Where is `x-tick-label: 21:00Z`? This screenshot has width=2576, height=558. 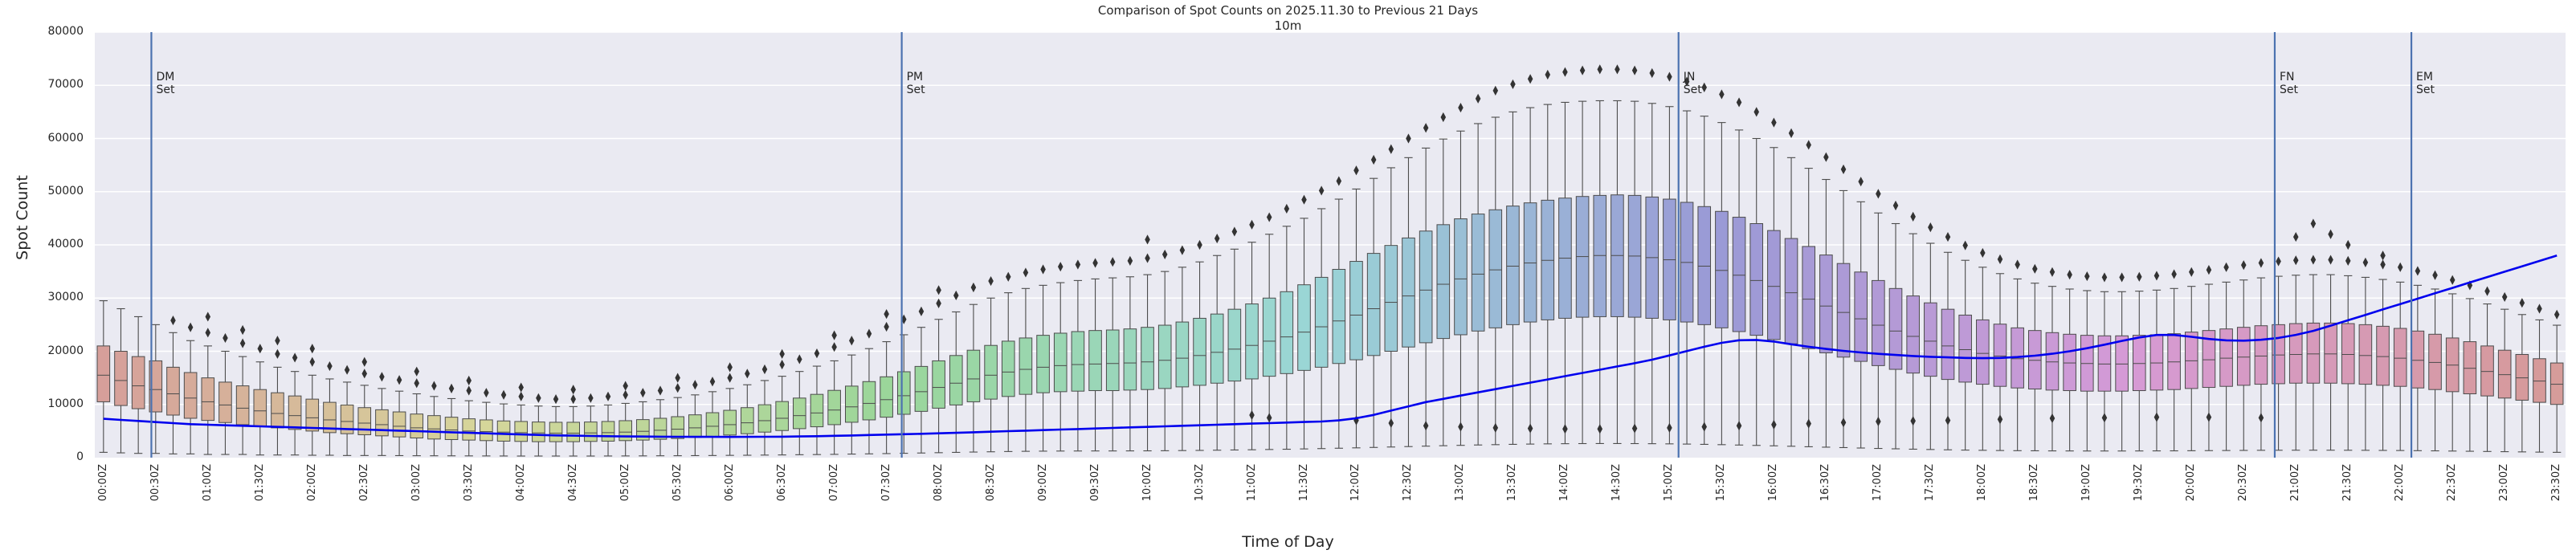
x-tick-label: 21:00Z is located at coordinates (2295, 483).